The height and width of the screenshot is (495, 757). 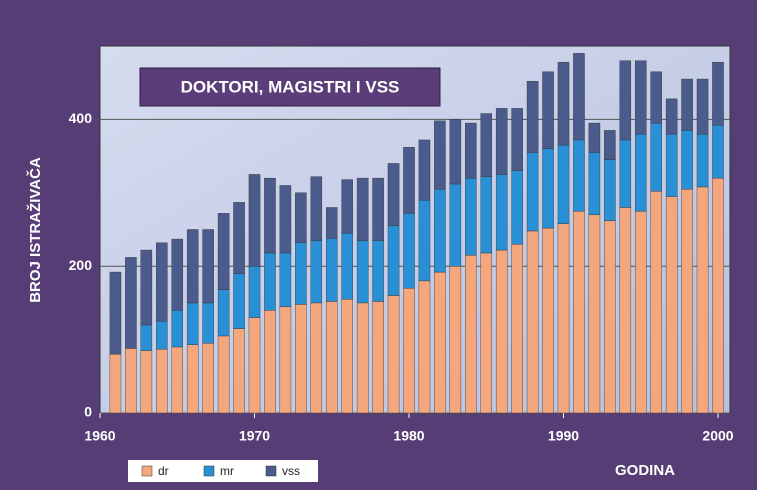 I want to click on legend-label: dr, so click(x=163, y=471).